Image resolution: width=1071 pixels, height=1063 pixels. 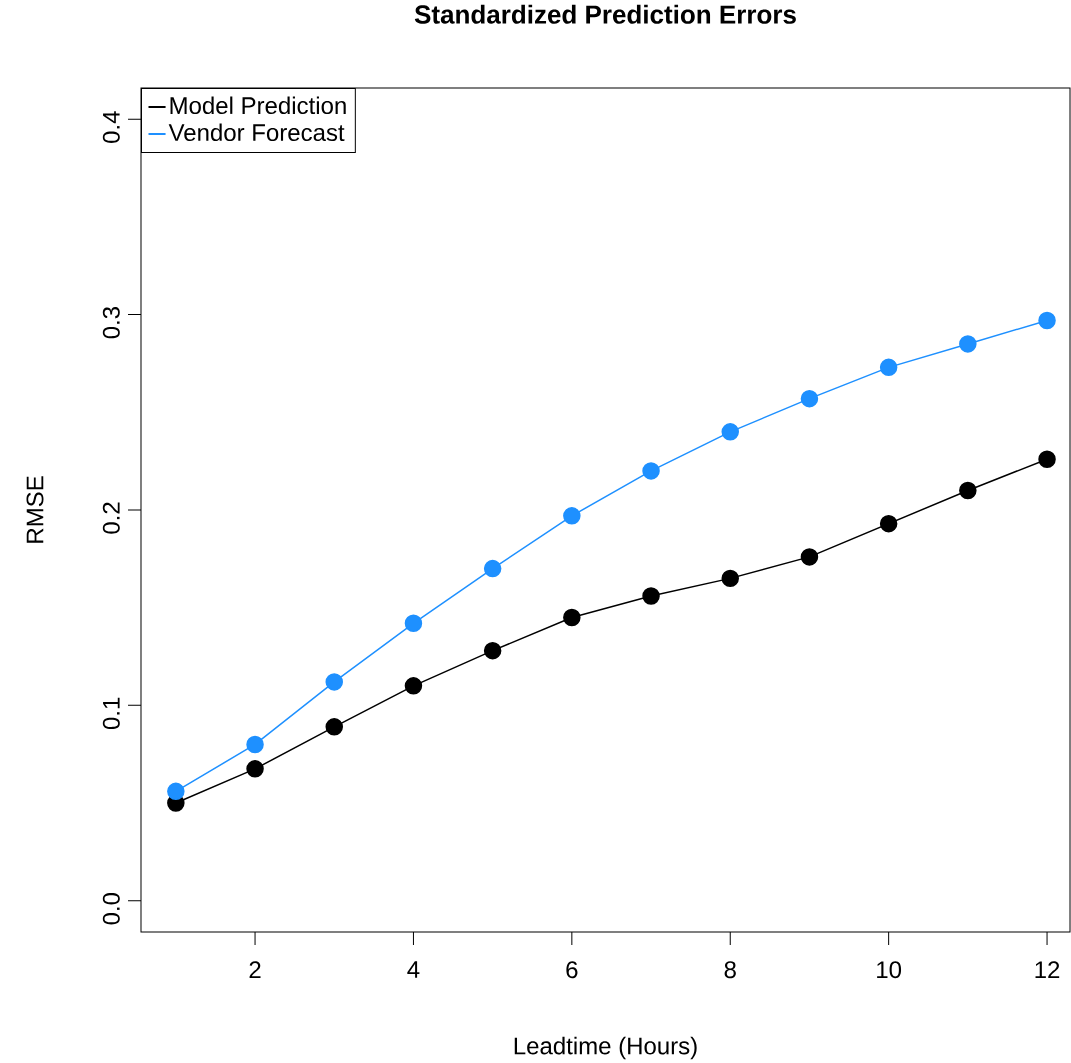 I want to click on x-tick-label: 6, so click(x=572, y=970).